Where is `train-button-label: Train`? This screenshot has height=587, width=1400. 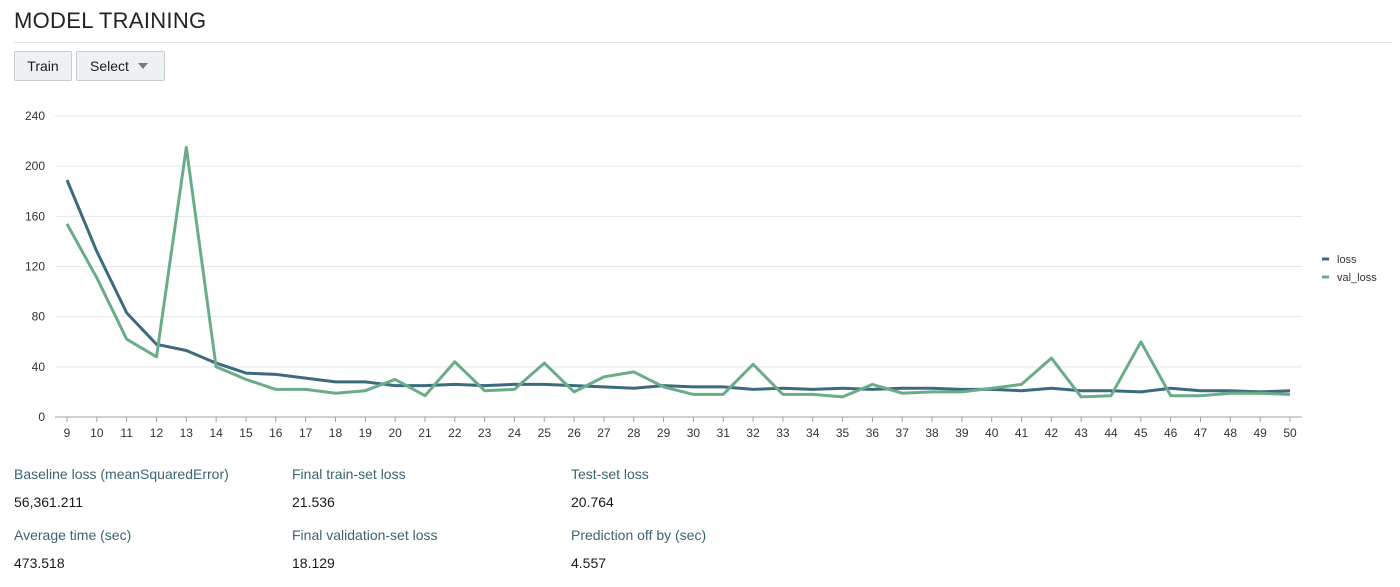
train-button-label: Train is located at coordinates (43, 66).